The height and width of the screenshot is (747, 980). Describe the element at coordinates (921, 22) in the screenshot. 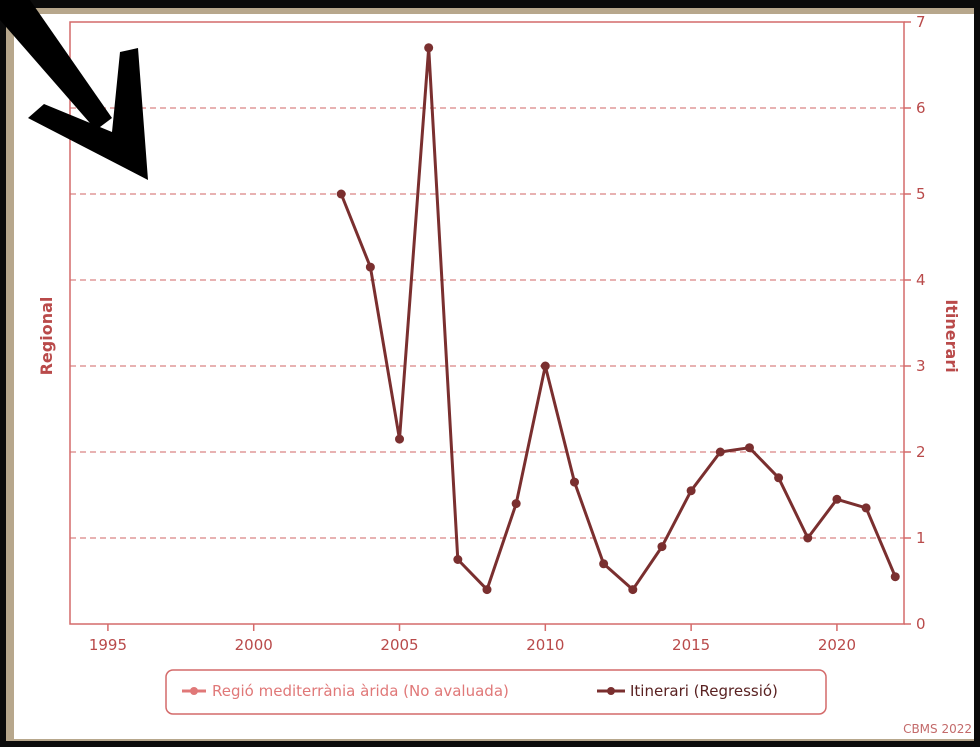

I see `y-tick-label-7: 7` at that location.